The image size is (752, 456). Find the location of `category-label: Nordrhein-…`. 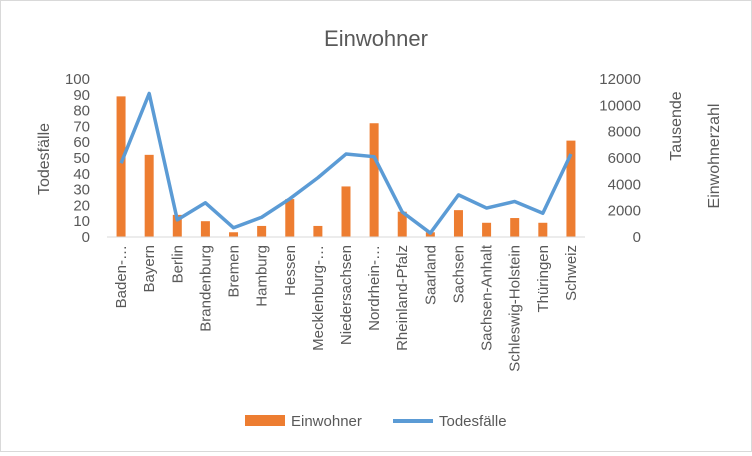

category-label: Nordrhein-… is located at coordinates (374, 288).